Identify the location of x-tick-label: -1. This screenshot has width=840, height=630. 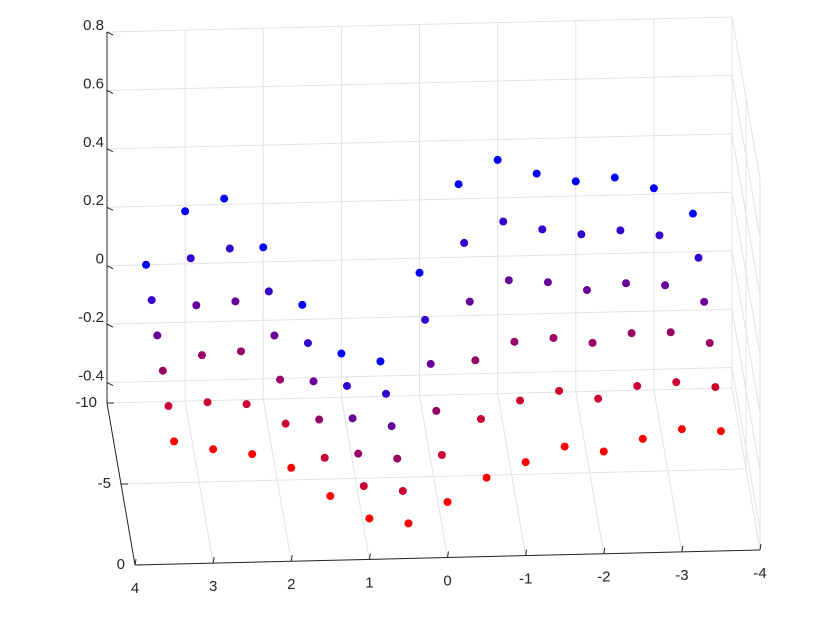
(525, 579).